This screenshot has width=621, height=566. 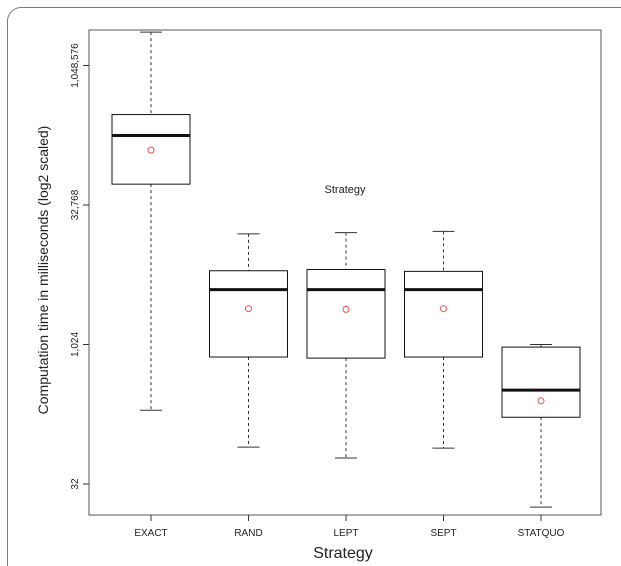 What do you see at coordinates (349, 527) in the screenshot?
I see `x-axis: EXACT RAND LEPT SEPT STATQUO` at bounding box center [349, 527].